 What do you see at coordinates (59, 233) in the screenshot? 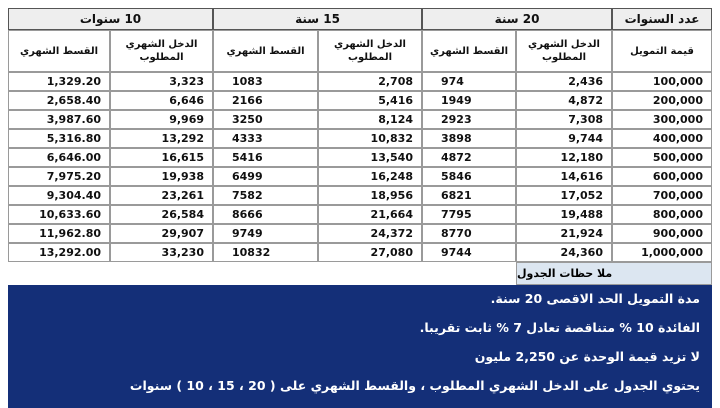
I see `table-cell: 11,962.80` at bounding box center [59, 233].